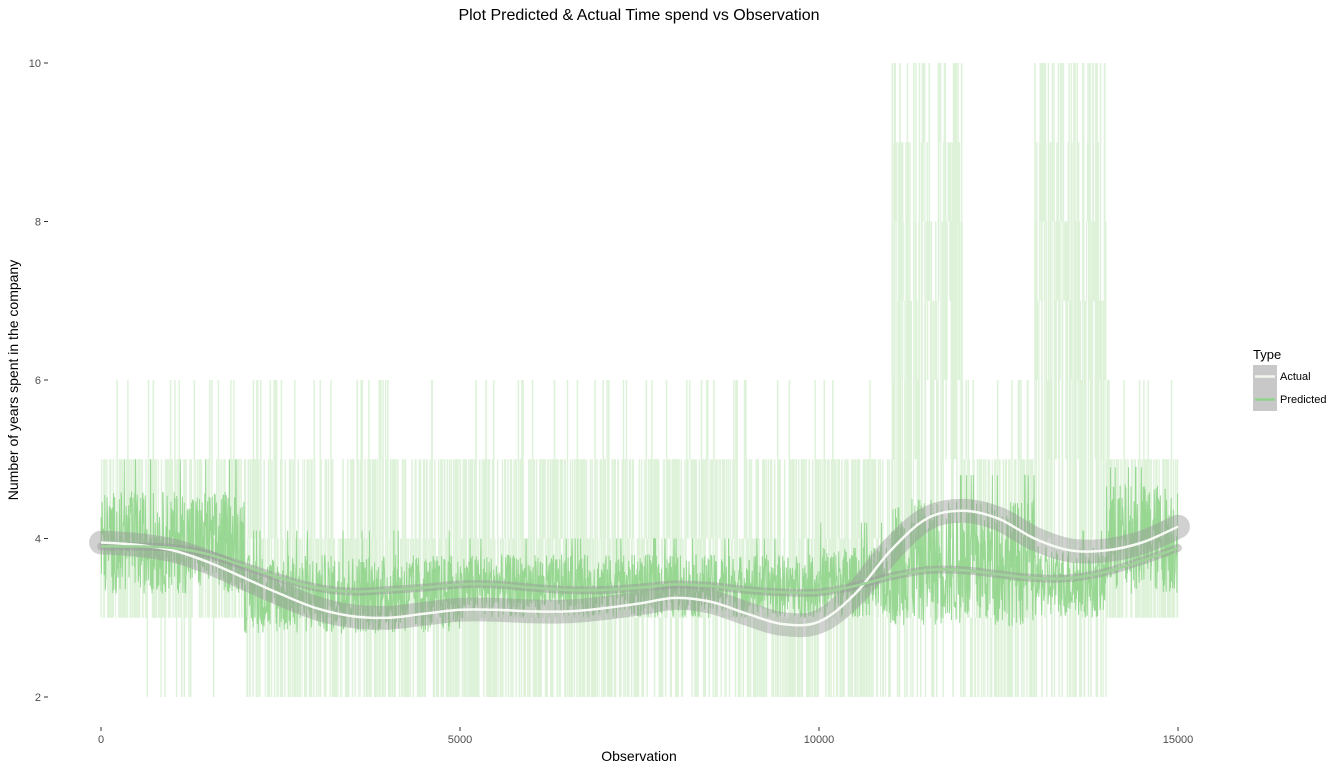 This screenshot has height=768, width=1344. Describe the element at coordinates (638, 756) in the screenshot. I see `x-axis-title: Observation` at that location.